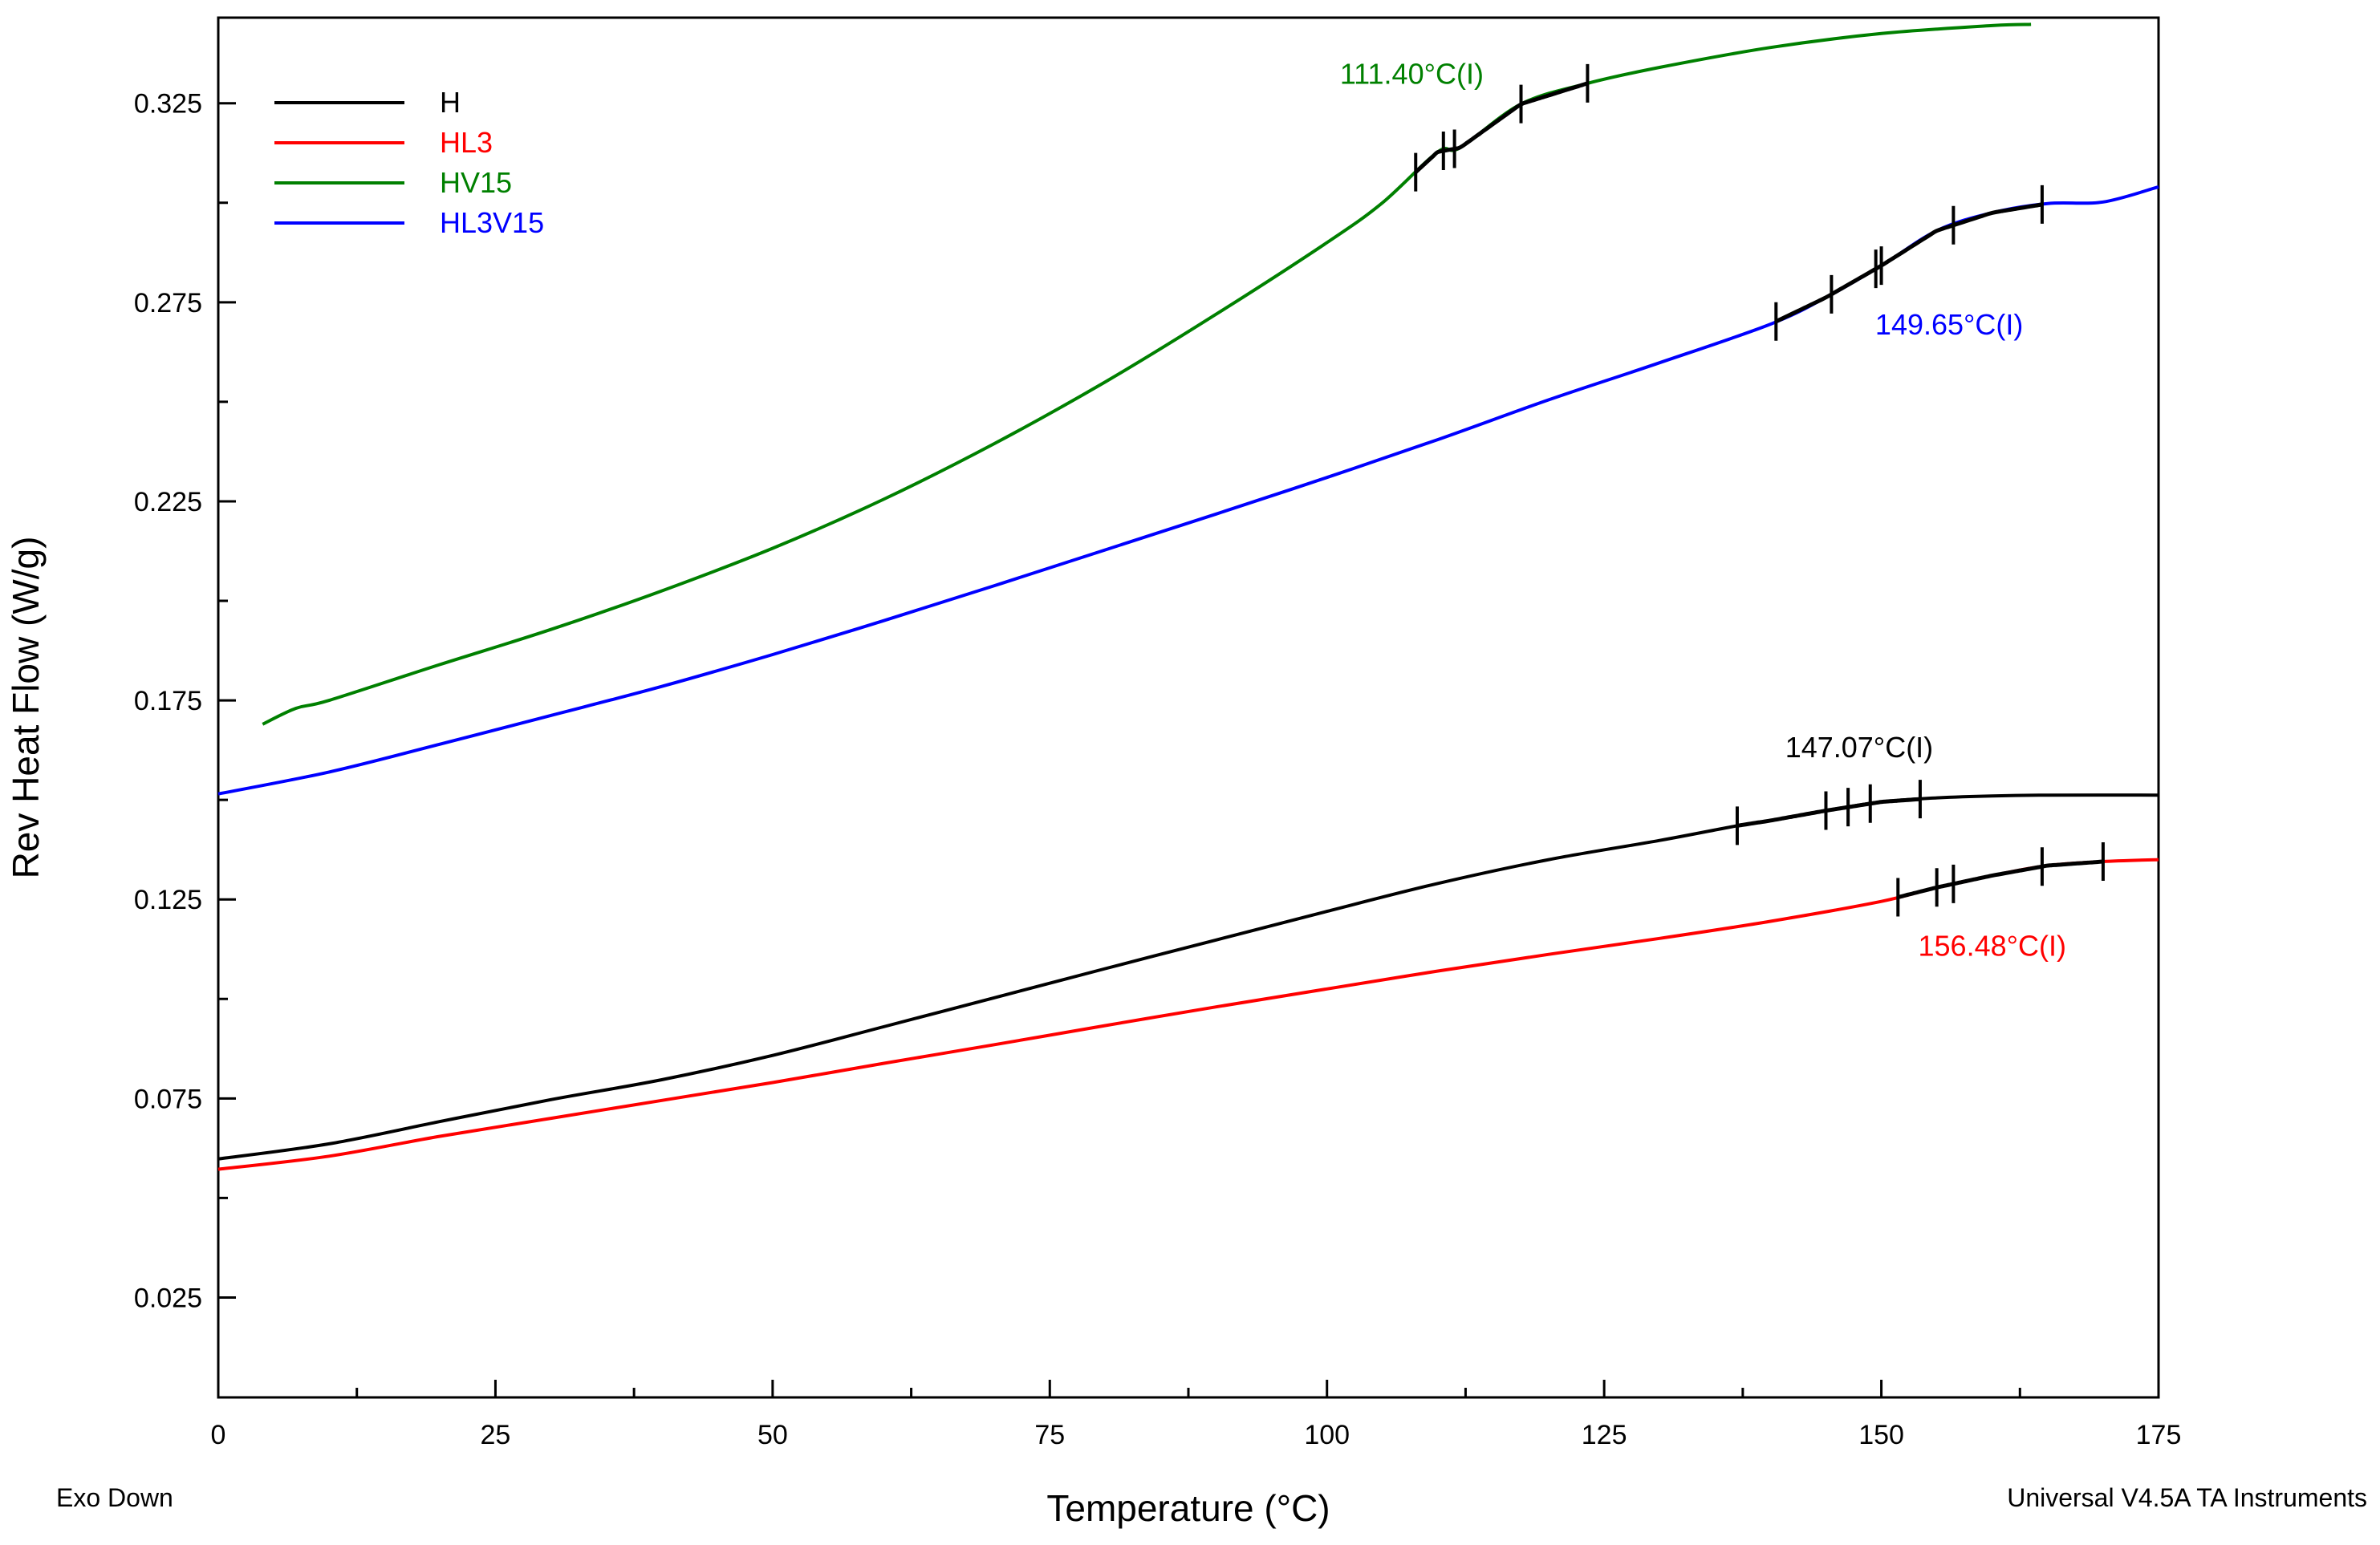 The width and height of the screenshot is (2380, 1545). Describe the element at coordinates (409, 162) in the screenshot. I see `legend: H HL3 HV15 HL3V15` at that location.